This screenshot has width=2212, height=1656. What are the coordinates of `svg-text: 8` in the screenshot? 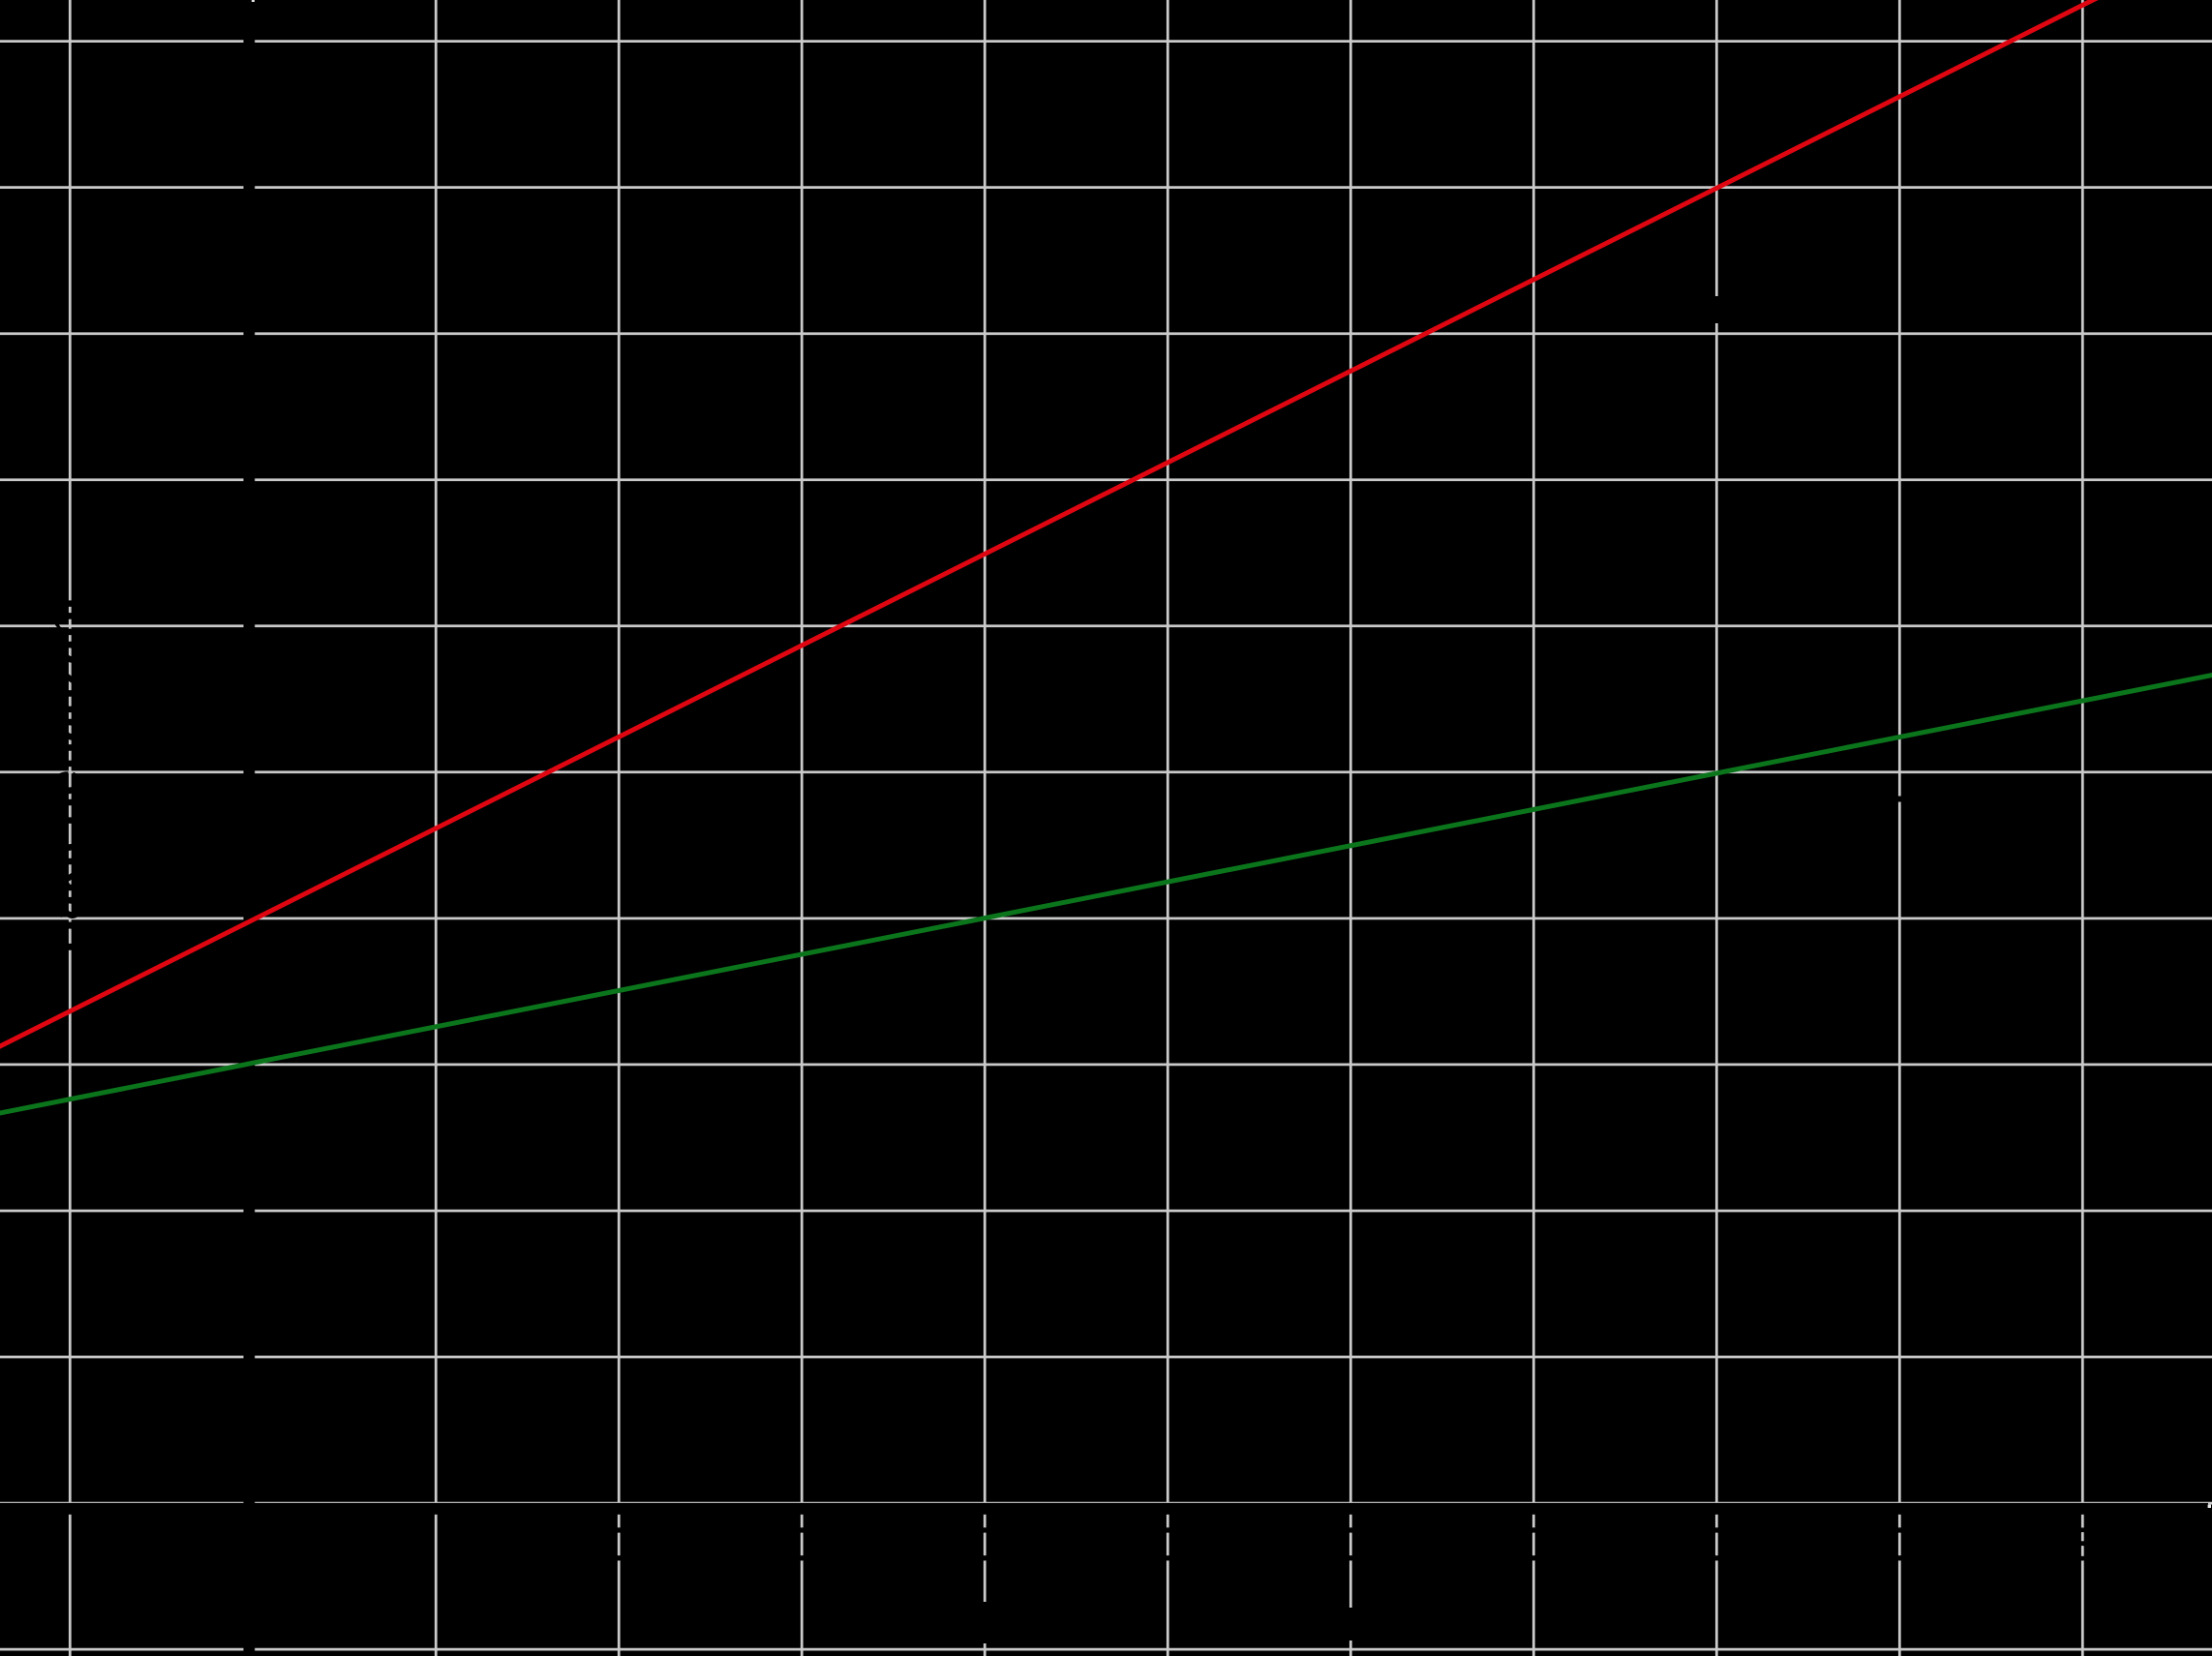 It's located at (2083, 1545).